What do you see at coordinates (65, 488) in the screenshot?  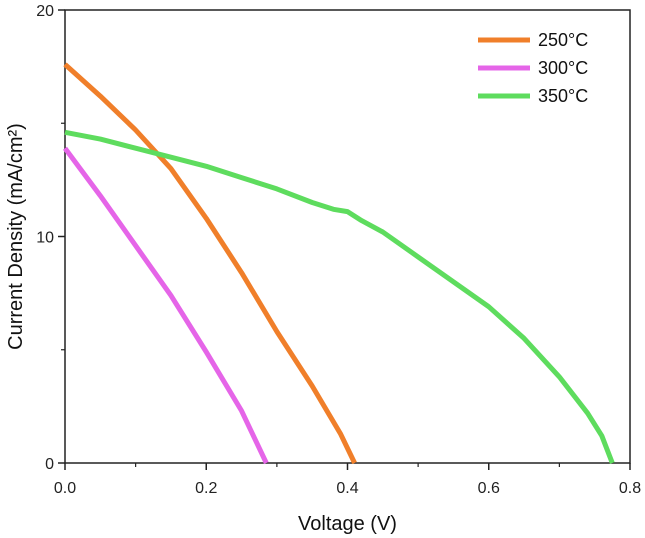 I see `x-tick-label: 0.0` at bounding box center [65, 488].